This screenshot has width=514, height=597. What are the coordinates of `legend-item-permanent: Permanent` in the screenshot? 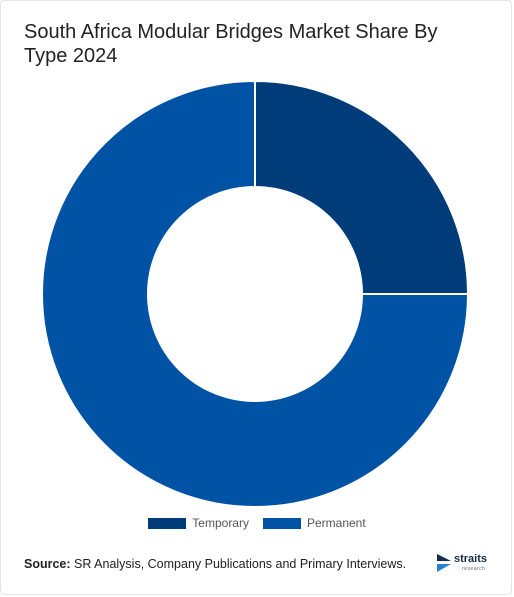 It's located at (314, 523).